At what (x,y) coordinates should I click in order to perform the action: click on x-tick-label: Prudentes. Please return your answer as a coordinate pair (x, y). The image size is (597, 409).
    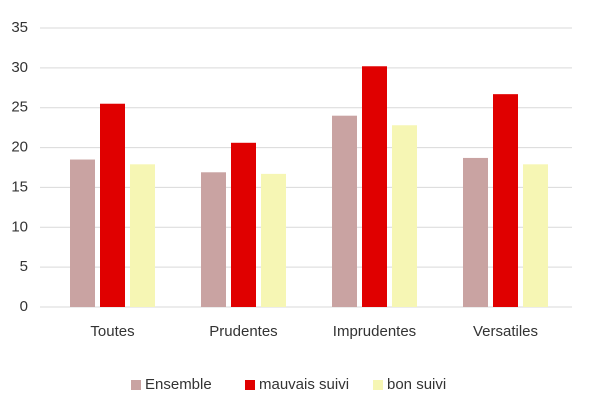
    Looking at the image, I should click on (243, 331).